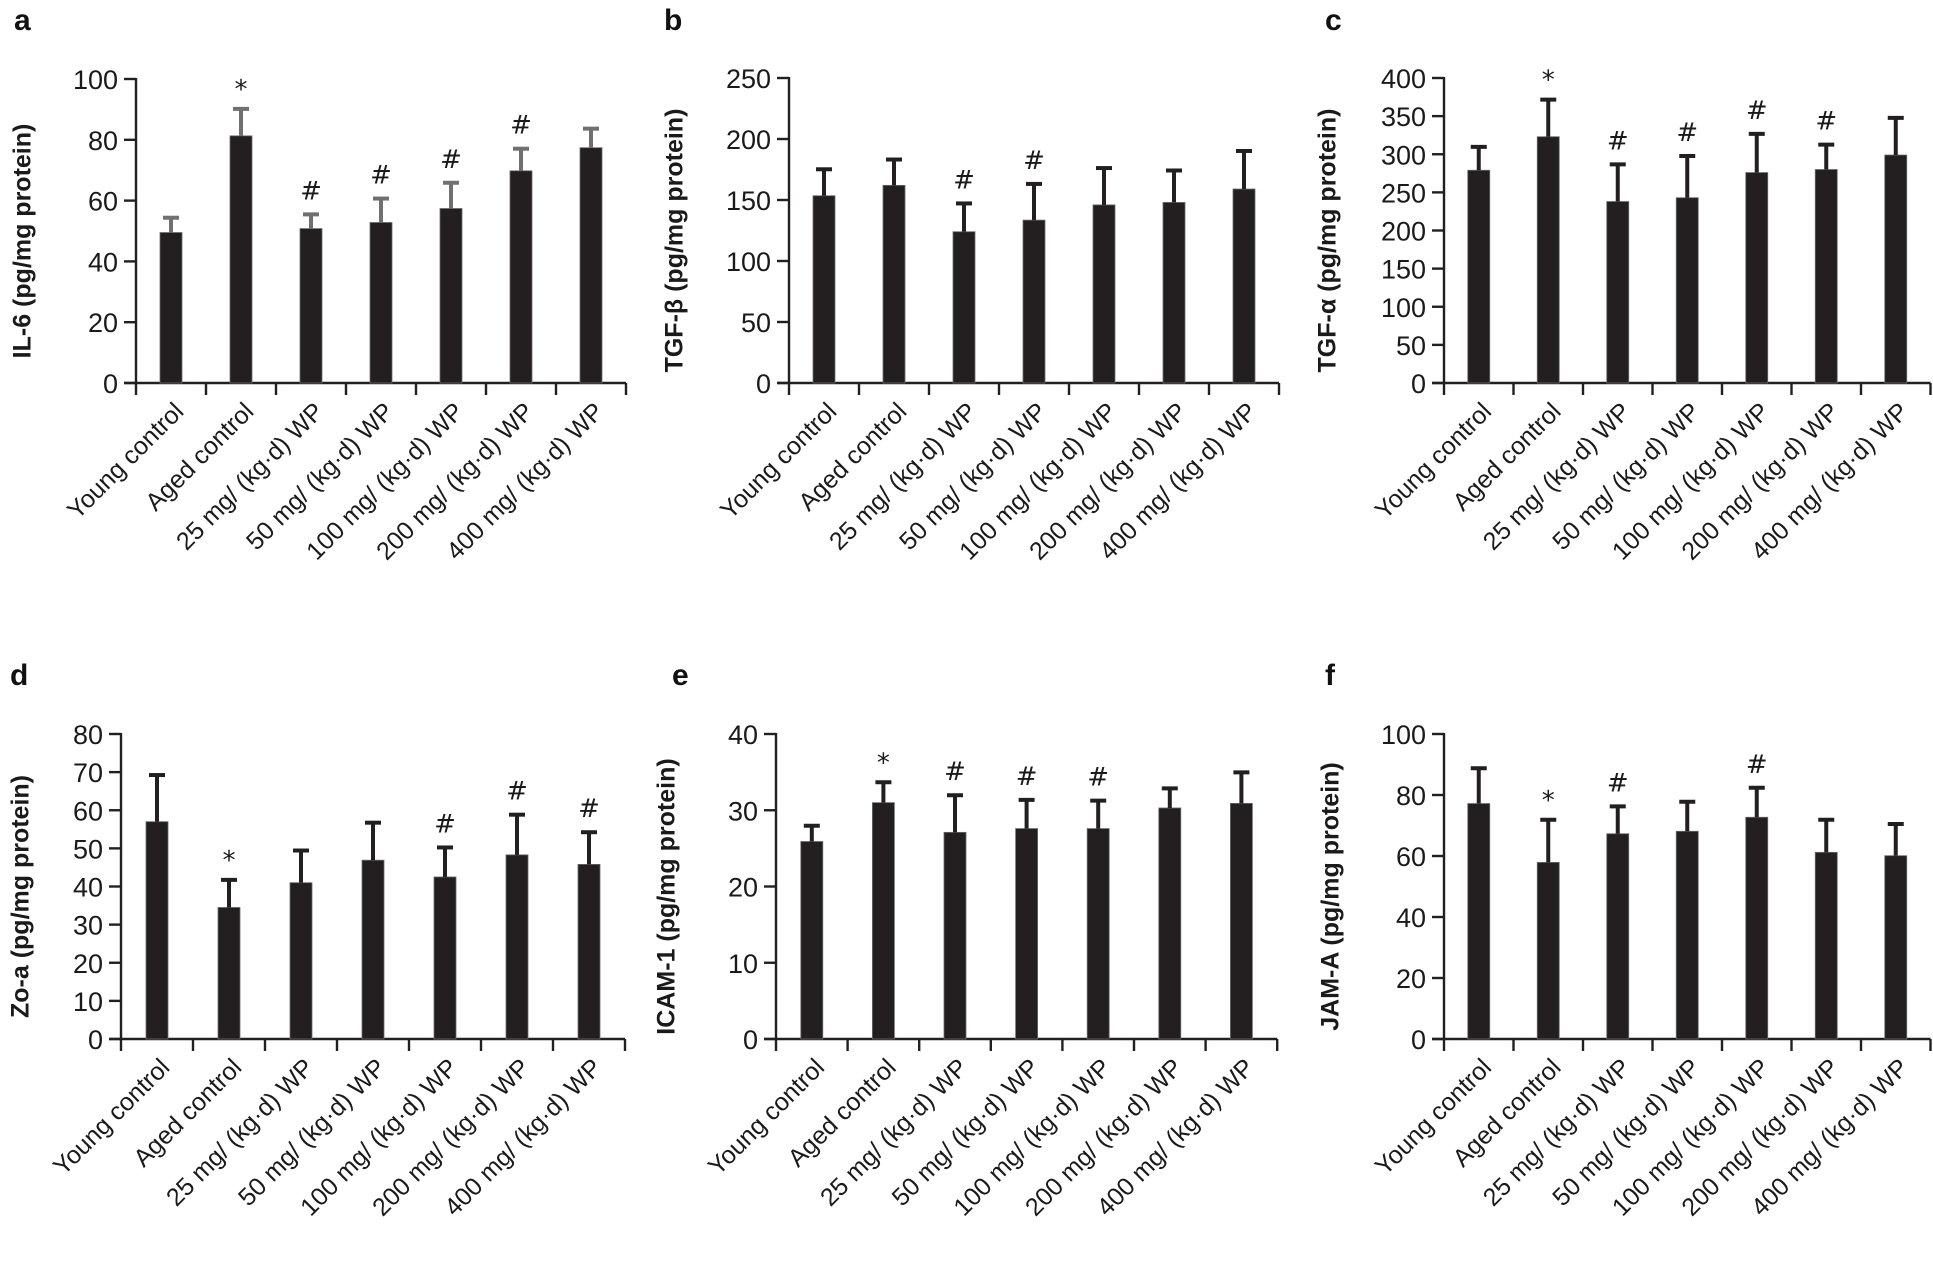 The width and height of the screenshot is (1933, 1279). I want to click on y-tick-label: 10, so click(743, 964).